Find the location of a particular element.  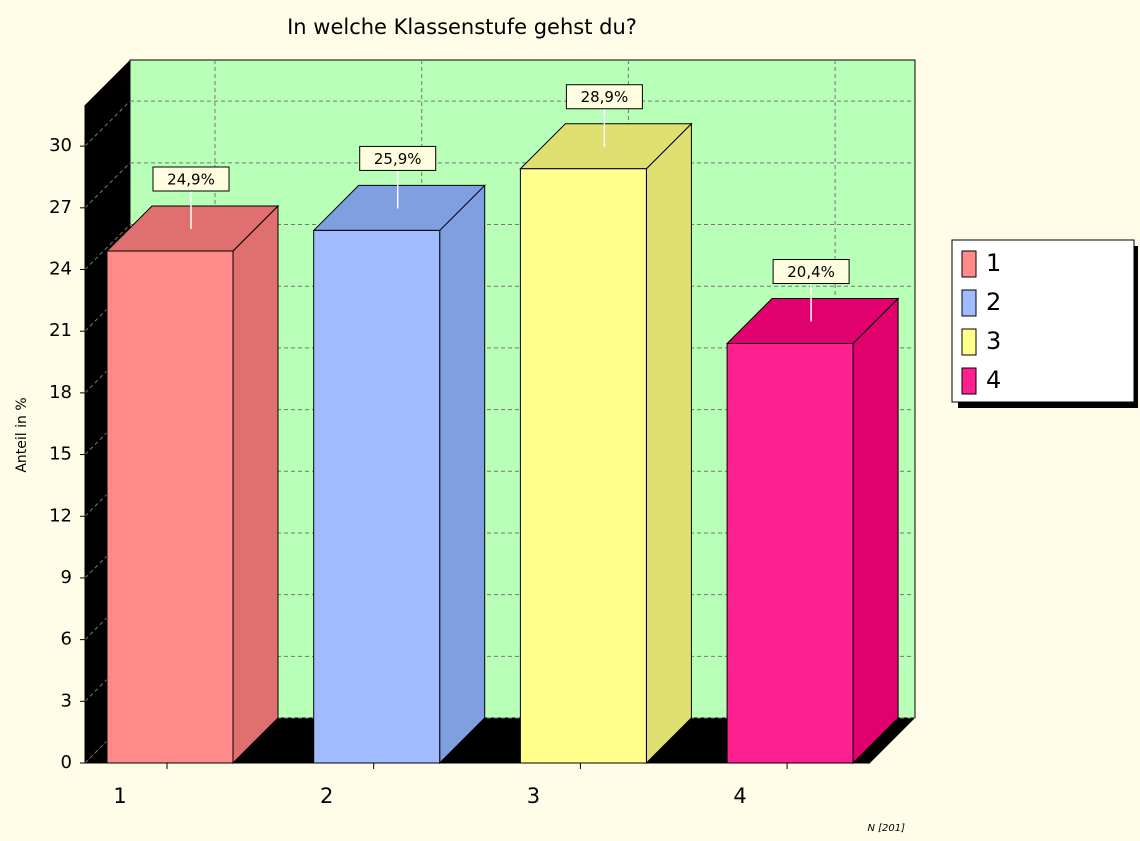

value-label: 28,9% is located at coordinates (605, 97).